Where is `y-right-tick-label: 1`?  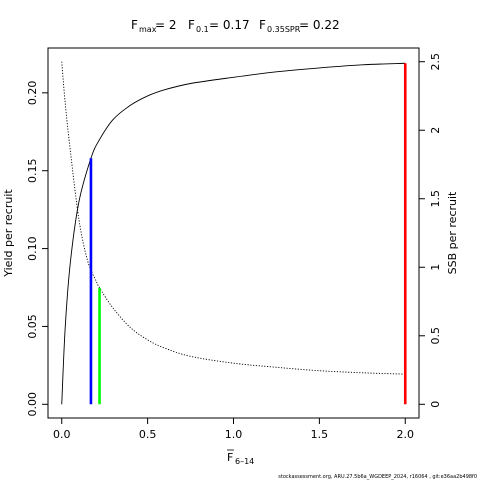 y-right-tick-label: 1 is located at coordinates (435, 267).